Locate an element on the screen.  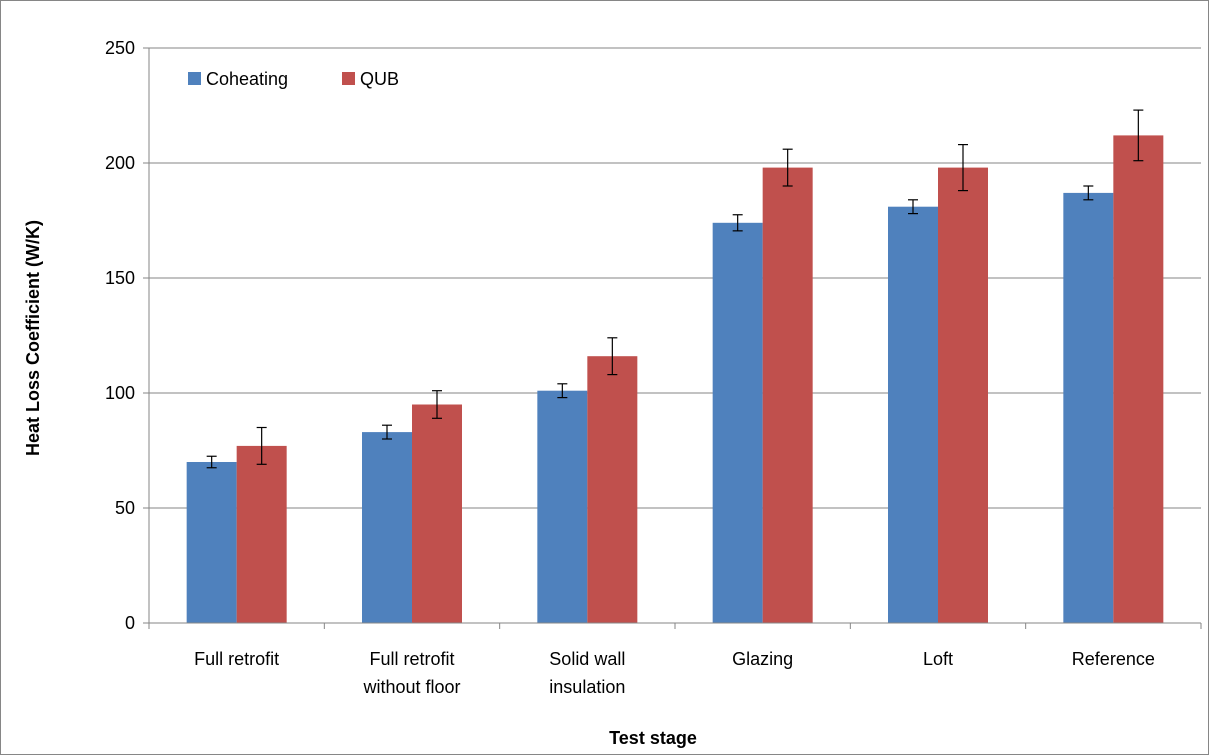
x-tick-label: Full retrofit without floor is located at coordinates (411, 673).